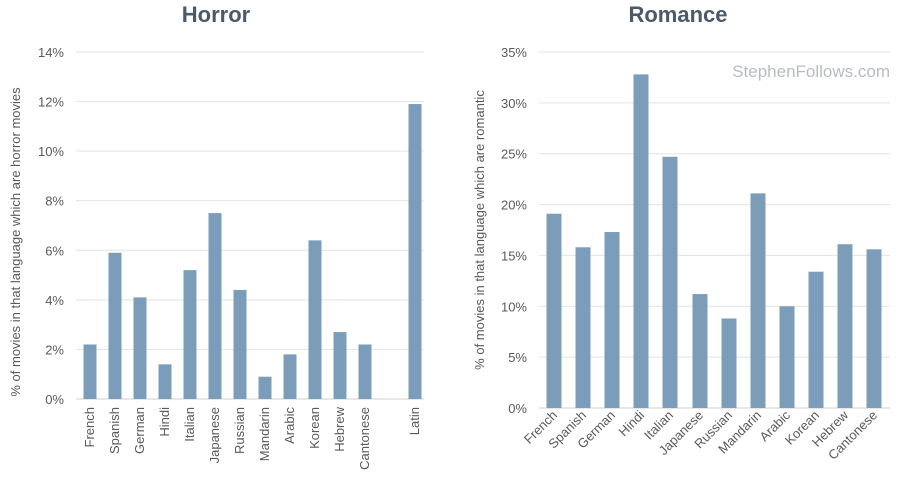  Describe the element at coordinates (811, 71) in the screenshot. I see `watermark: StephenFollows.com` at that location.